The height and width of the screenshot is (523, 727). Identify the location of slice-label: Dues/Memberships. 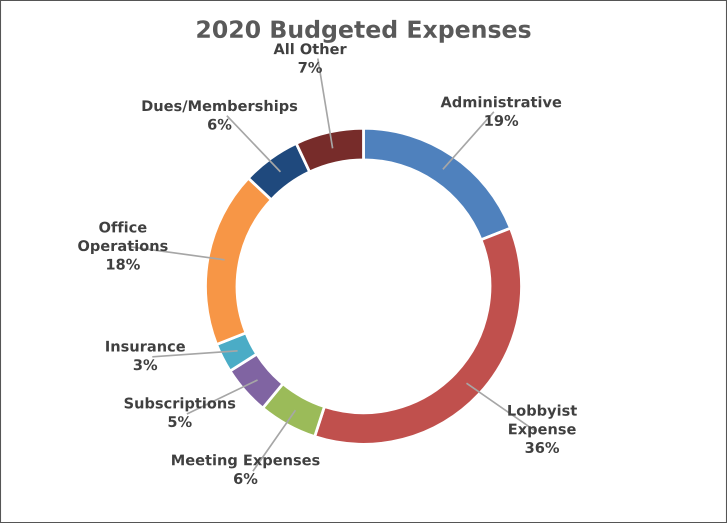
(220, 107).